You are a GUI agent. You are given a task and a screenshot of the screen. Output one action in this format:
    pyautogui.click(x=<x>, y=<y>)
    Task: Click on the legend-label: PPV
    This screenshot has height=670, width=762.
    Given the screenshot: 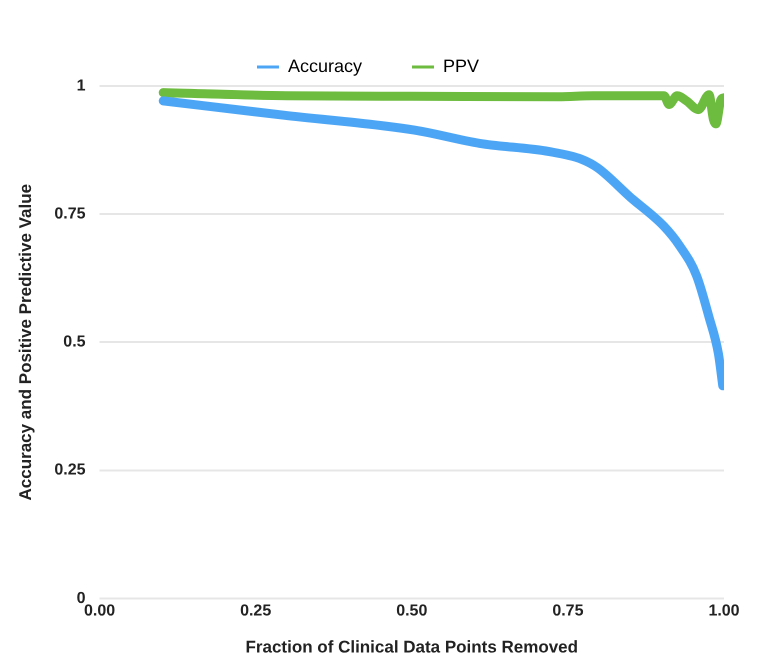 What is the action you would take?
    pyautogui.click(x=461, y=66)
    